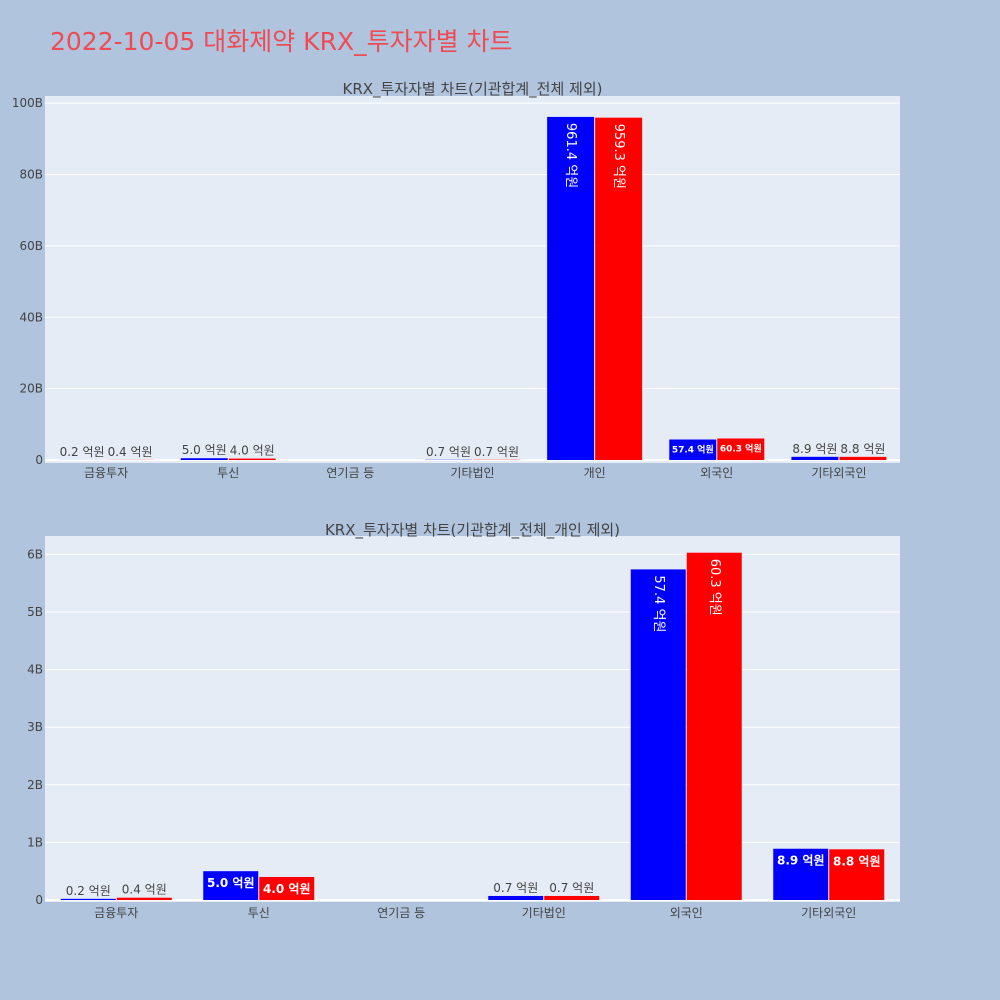 This screenshot has width=1000, height=1000. I want to click on data-label: 961.4 억원, so click(570, 155).